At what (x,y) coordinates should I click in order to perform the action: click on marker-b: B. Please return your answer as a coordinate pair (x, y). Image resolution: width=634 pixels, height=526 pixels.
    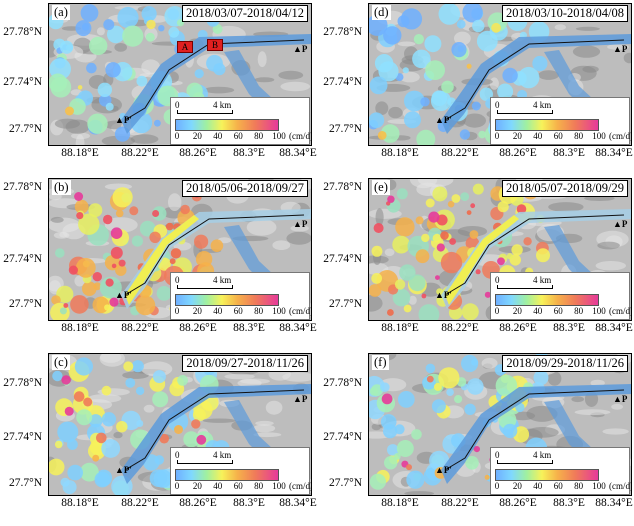
    Looking at the image, I should click on (215, 45).